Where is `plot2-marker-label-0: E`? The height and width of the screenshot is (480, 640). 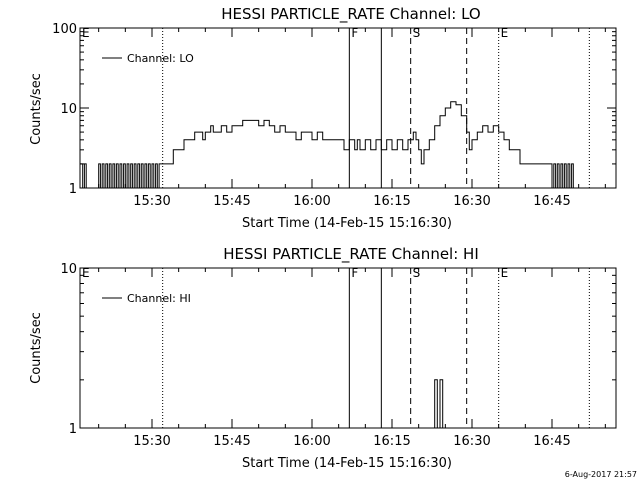
plot2-marker-label-0: E is located at coordinates (86, 273).